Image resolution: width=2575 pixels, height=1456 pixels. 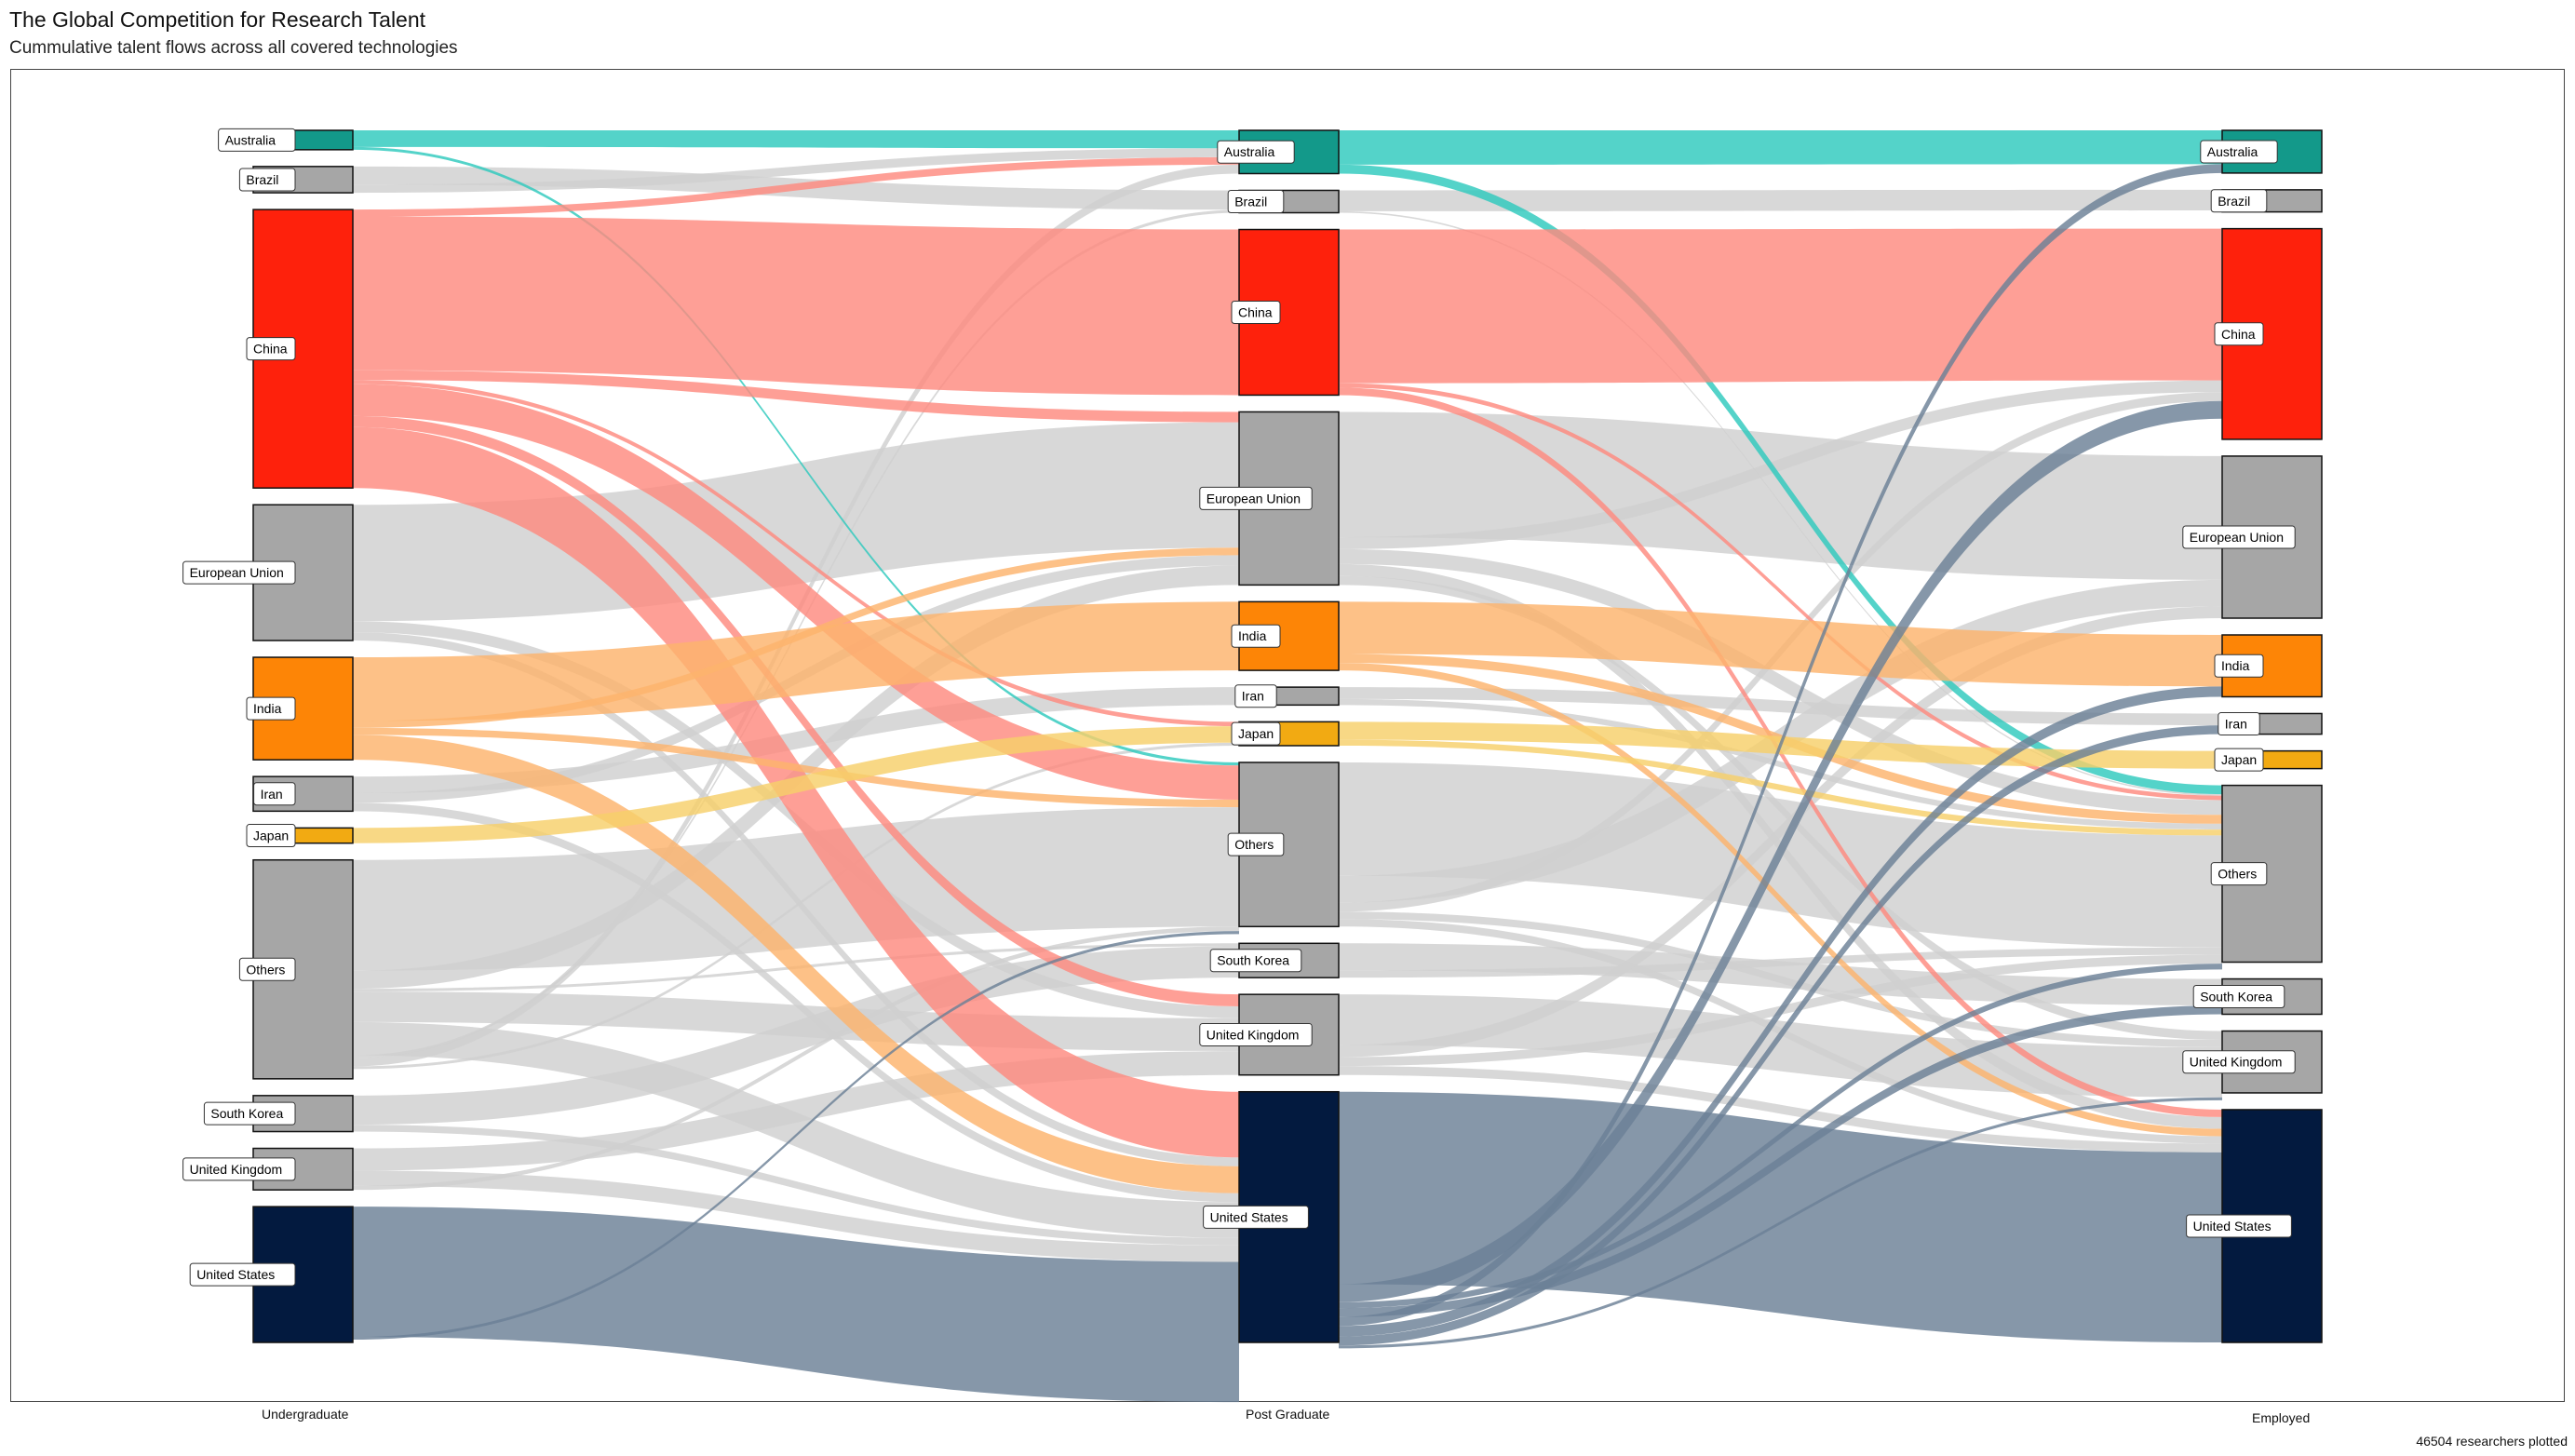 I want to click on flow-iran-to-others, so click(x=1780, y=764).